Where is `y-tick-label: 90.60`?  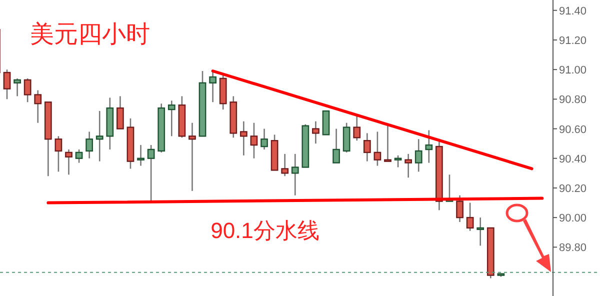
y-tick-label: 90.60 is located at coordinates (573, 130).